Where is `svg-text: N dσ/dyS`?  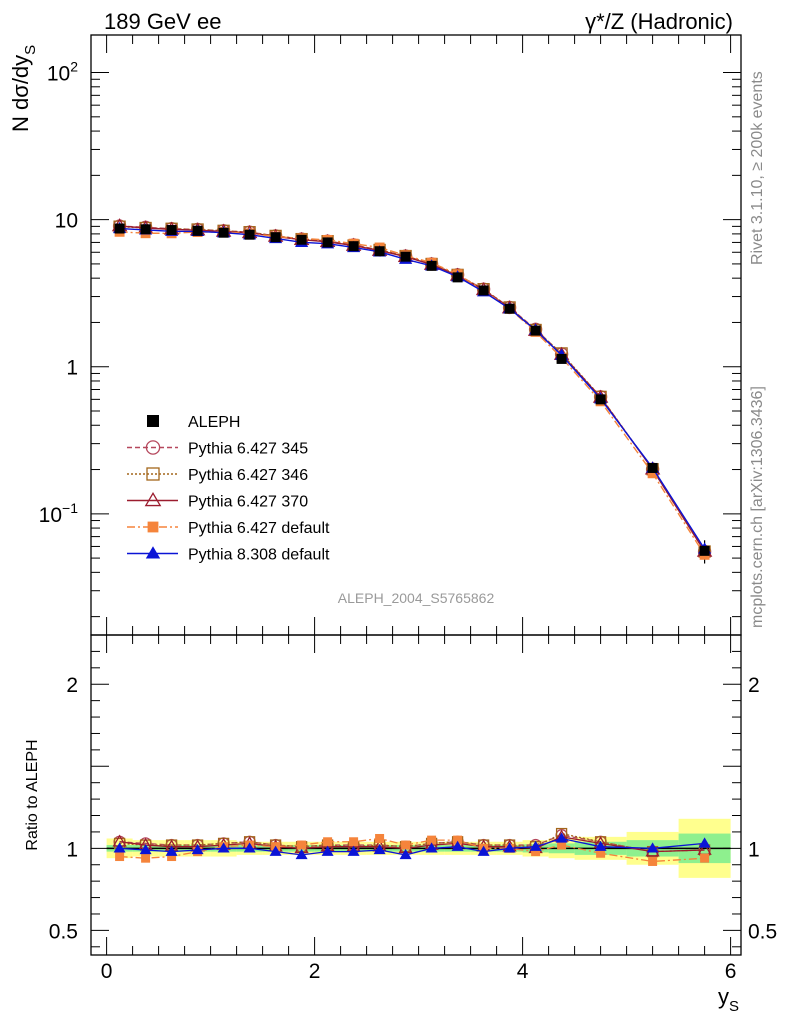 svg-text: N dσ/dyS is located at coordinates (23, 88).